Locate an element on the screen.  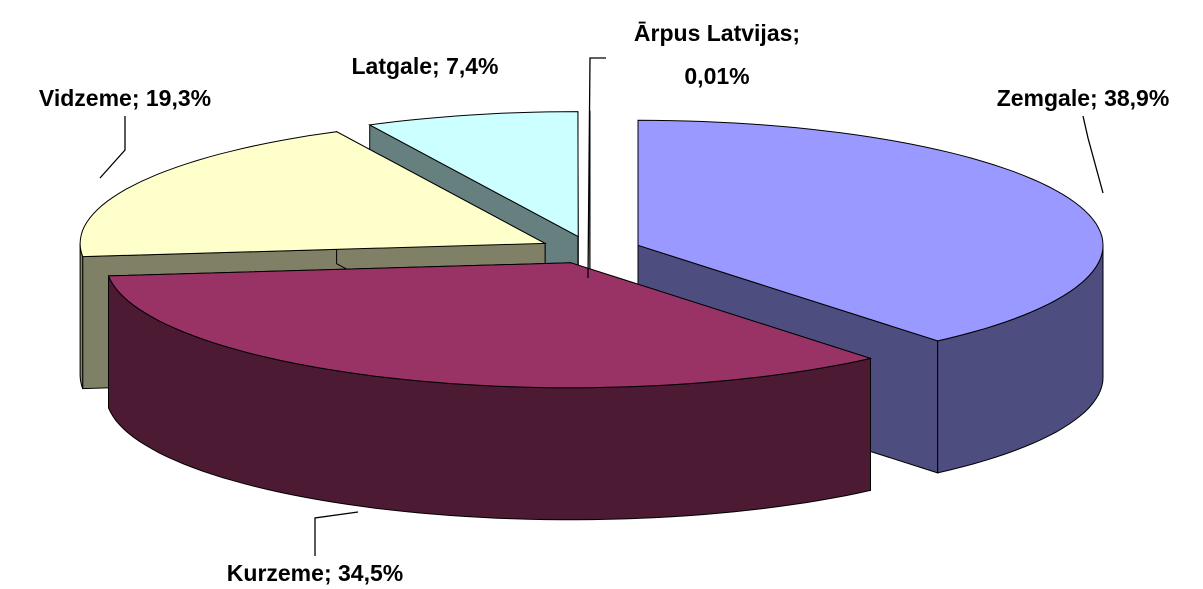
data-label: Vidzeme; 19,3% is located at coordinates (125, 98).